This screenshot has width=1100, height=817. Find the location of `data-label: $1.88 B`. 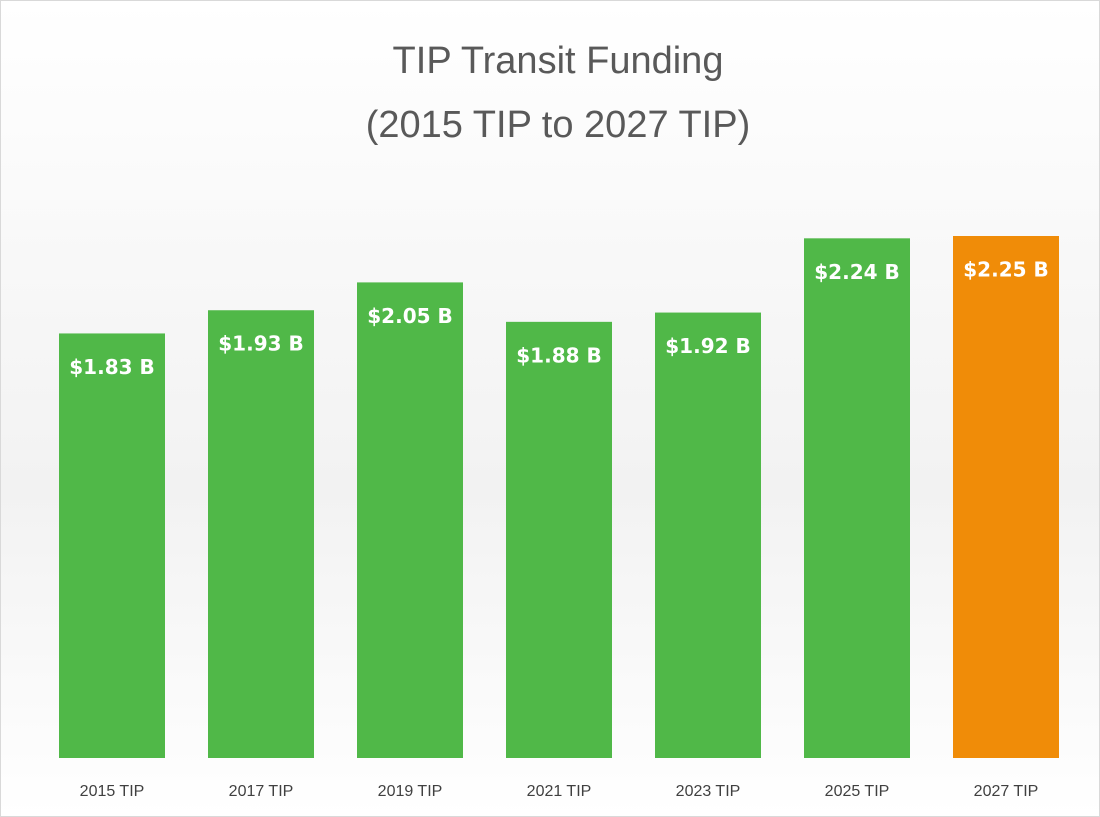

data-label: $1.88 B is located at coordinates (558, 355).